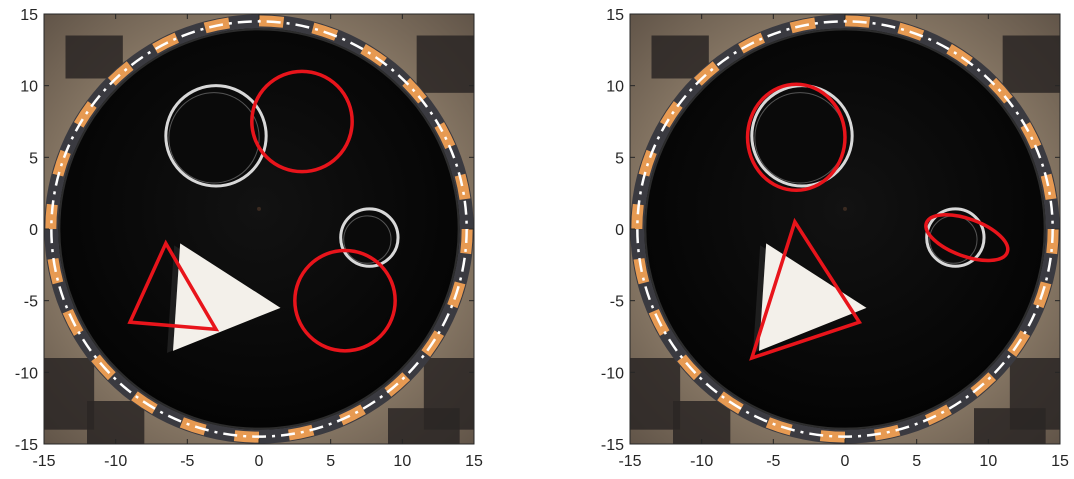  I want to click on large-well-inner, so click(214, 138).